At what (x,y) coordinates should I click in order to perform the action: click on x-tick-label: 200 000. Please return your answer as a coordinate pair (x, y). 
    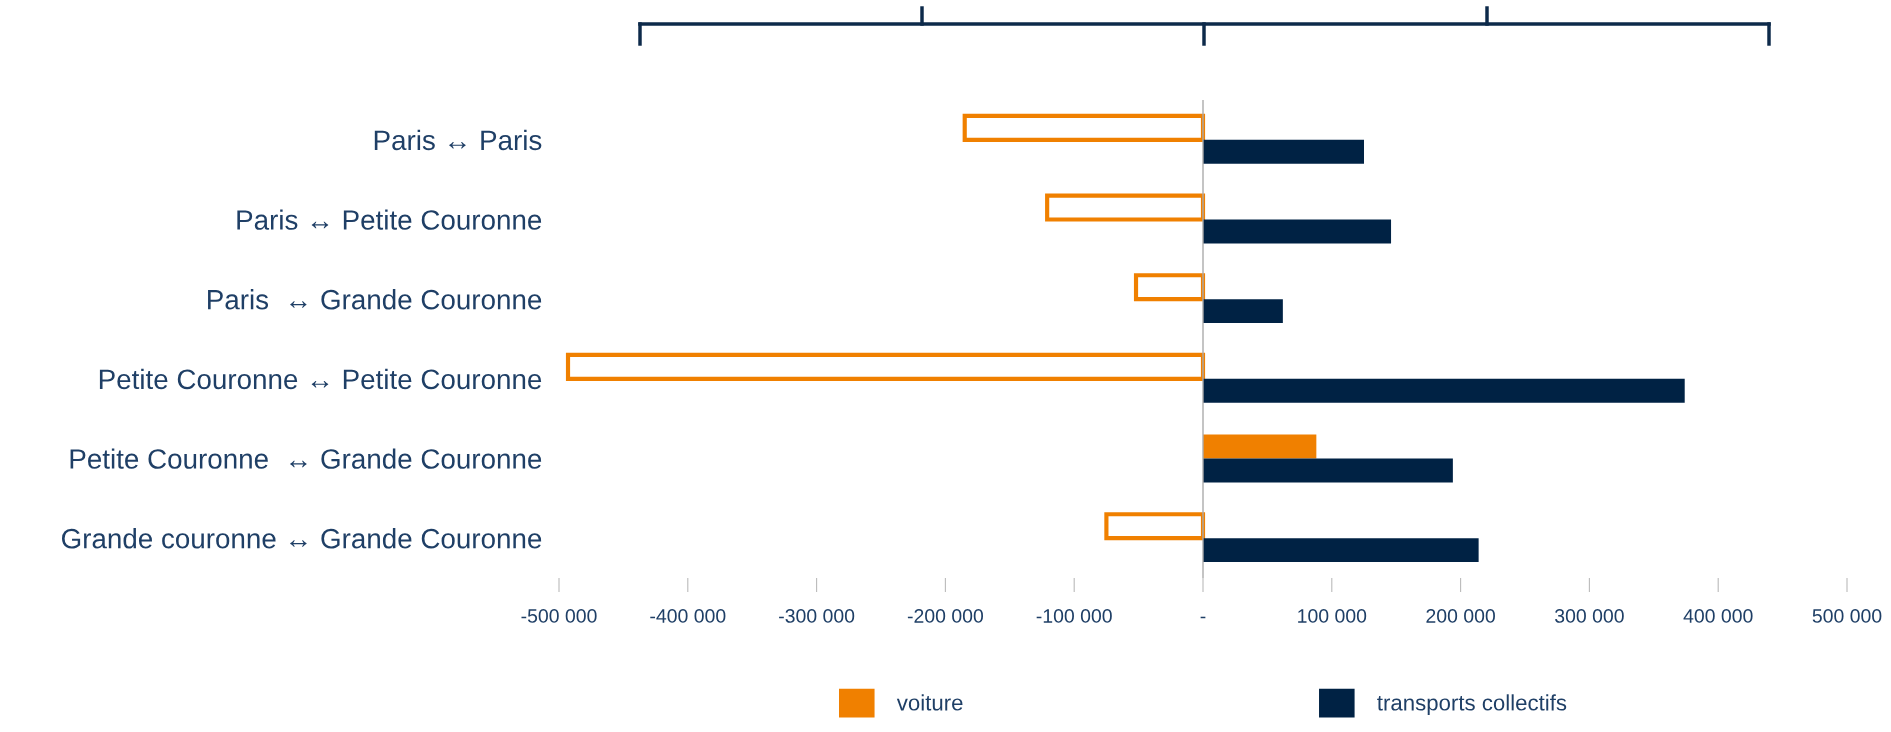
    Looking at the image, I should click on (1460, 616).